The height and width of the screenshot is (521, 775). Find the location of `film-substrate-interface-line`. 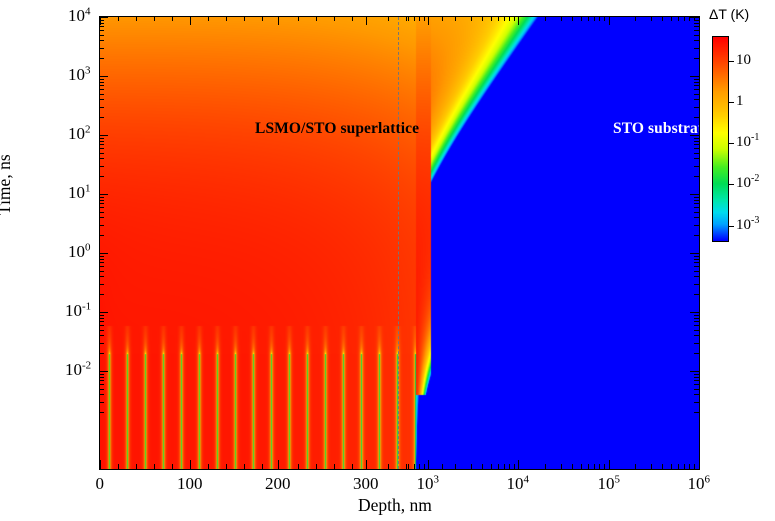

film-substrate-interface-line is located at coordinates (398, 243).